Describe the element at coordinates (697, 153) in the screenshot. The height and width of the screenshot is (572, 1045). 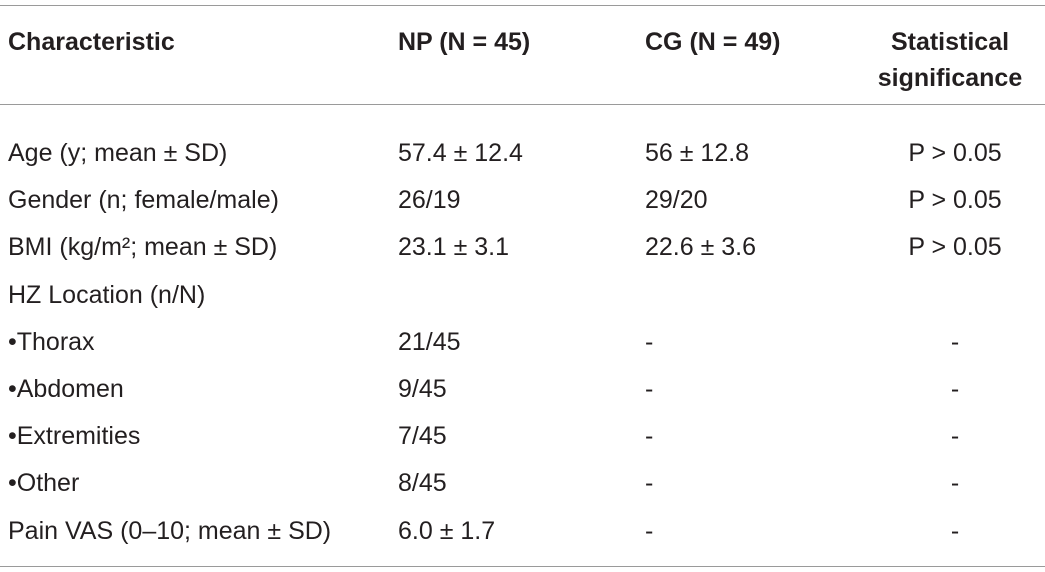
I see `table-cell: 56 ± 12.8` at that location.